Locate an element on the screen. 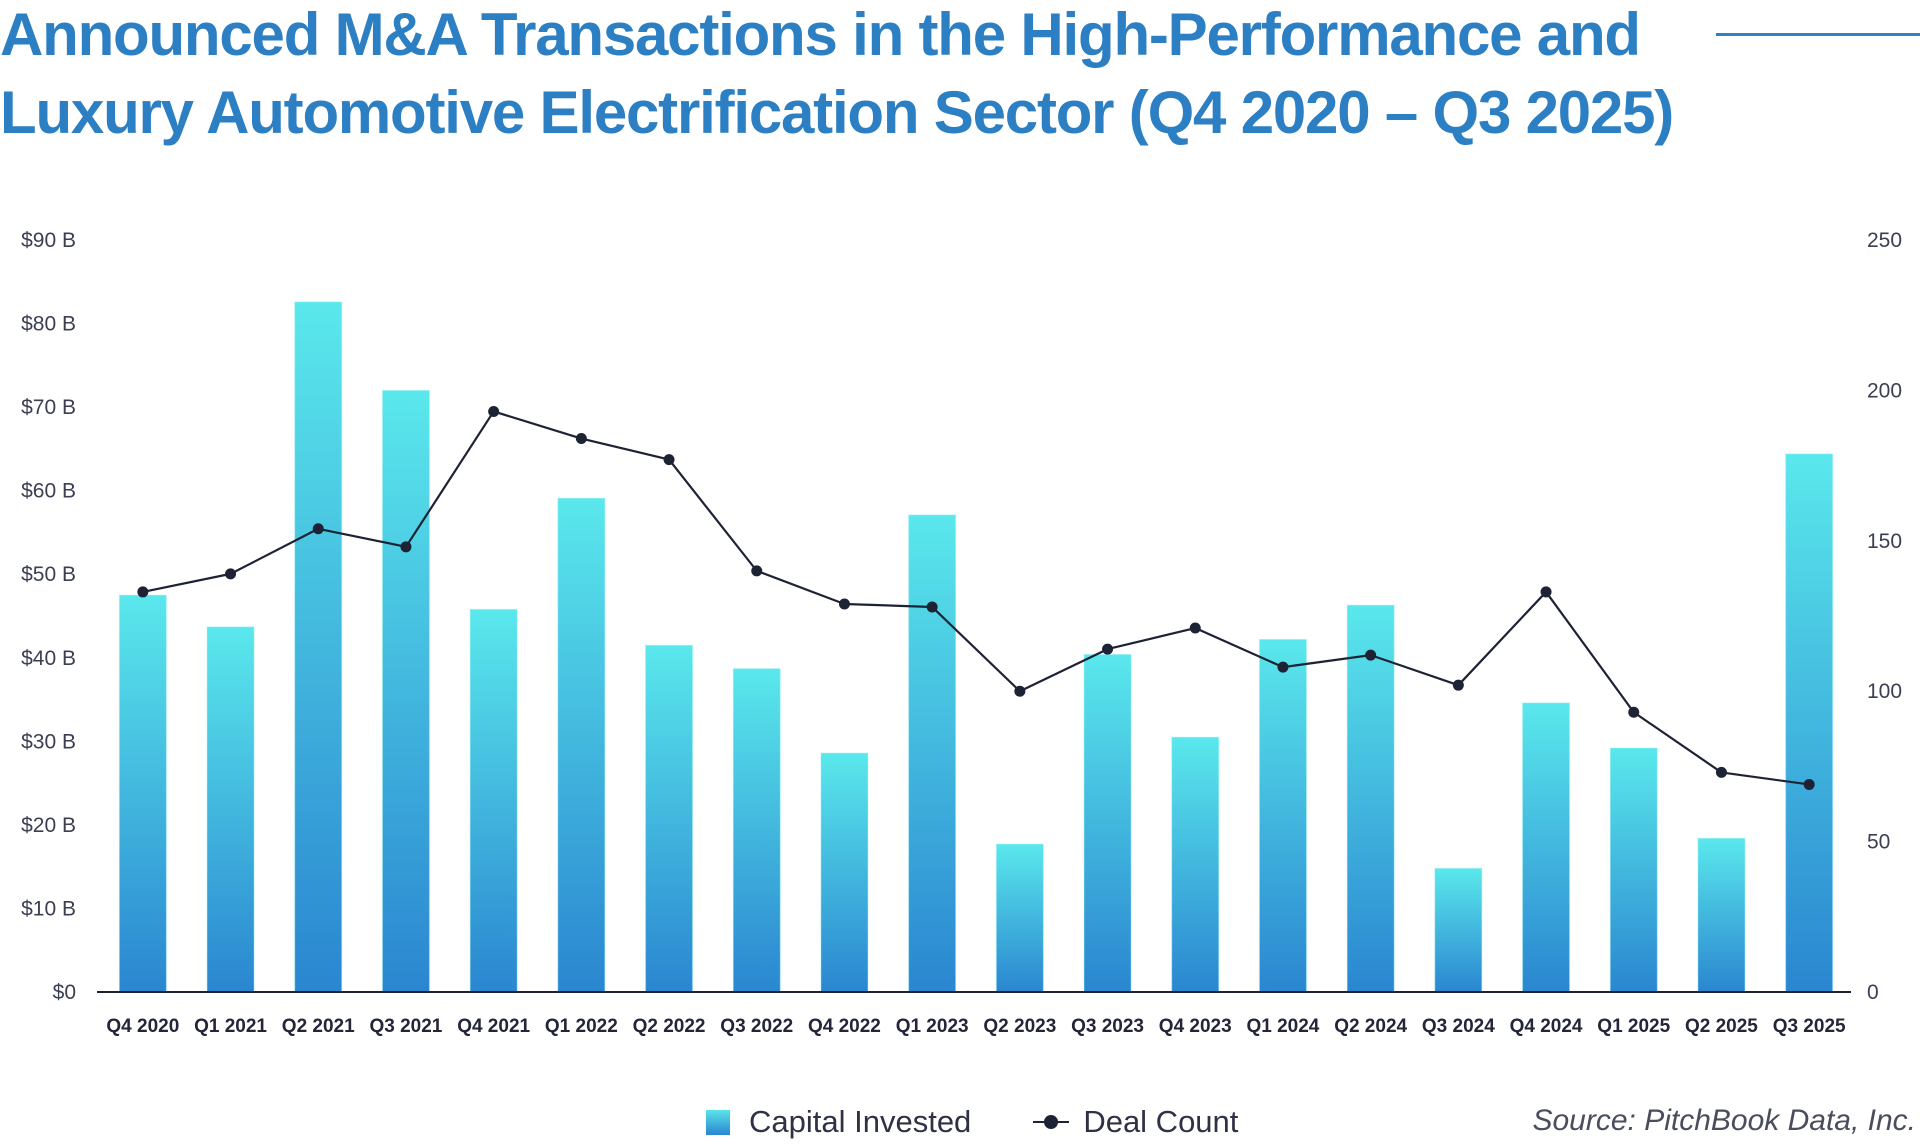 Image resolution: width=1920 pixels, height=1146 pixels. y-tick-label: $0 is located at coordinates (64, 992).